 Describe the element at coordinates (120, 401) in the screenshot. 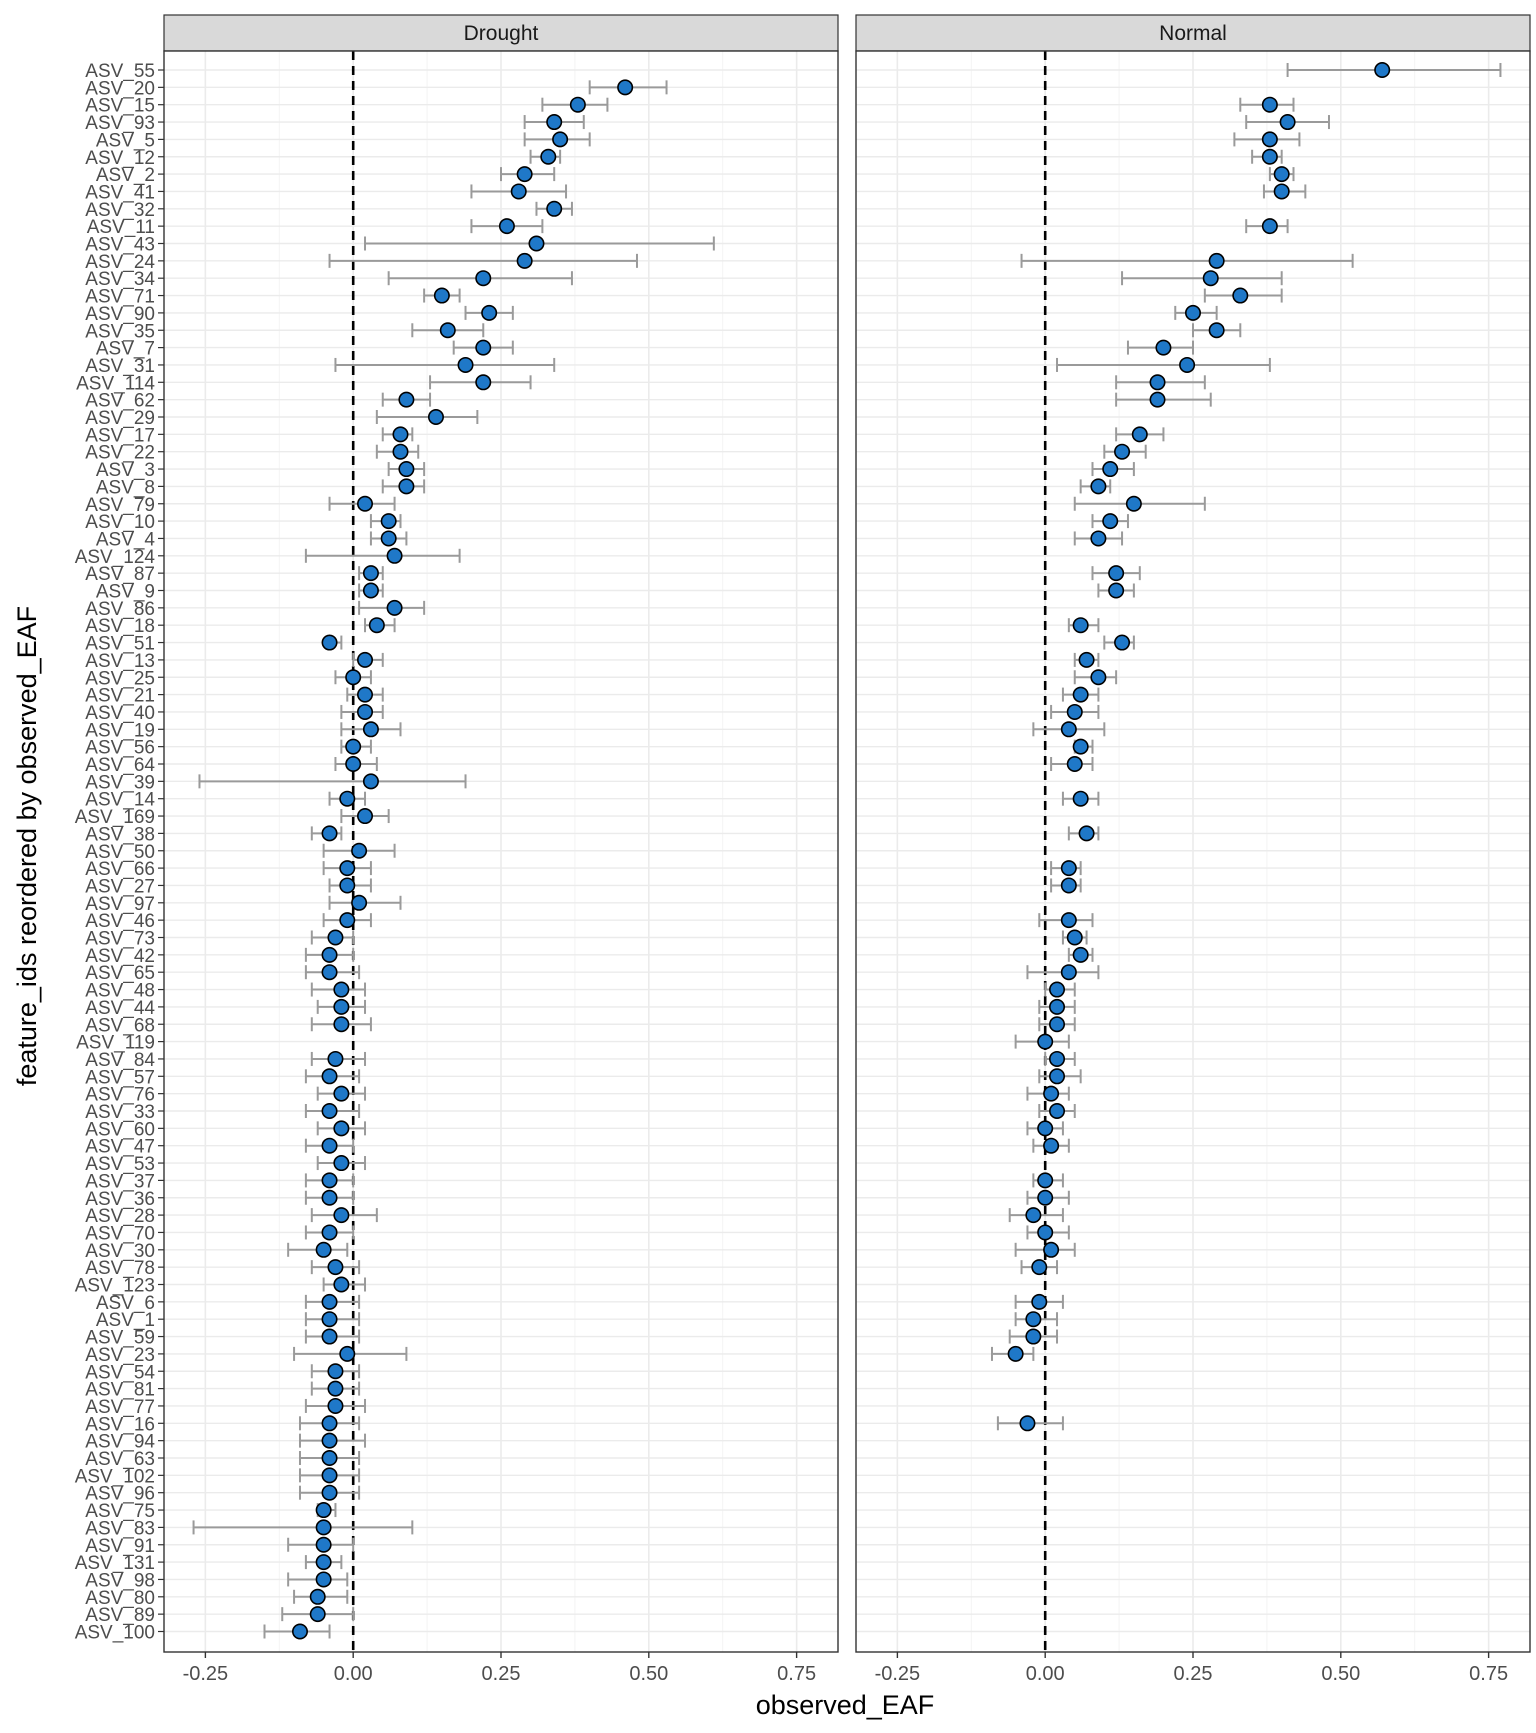

I see `y-tick-label: ASV_62` at that location.